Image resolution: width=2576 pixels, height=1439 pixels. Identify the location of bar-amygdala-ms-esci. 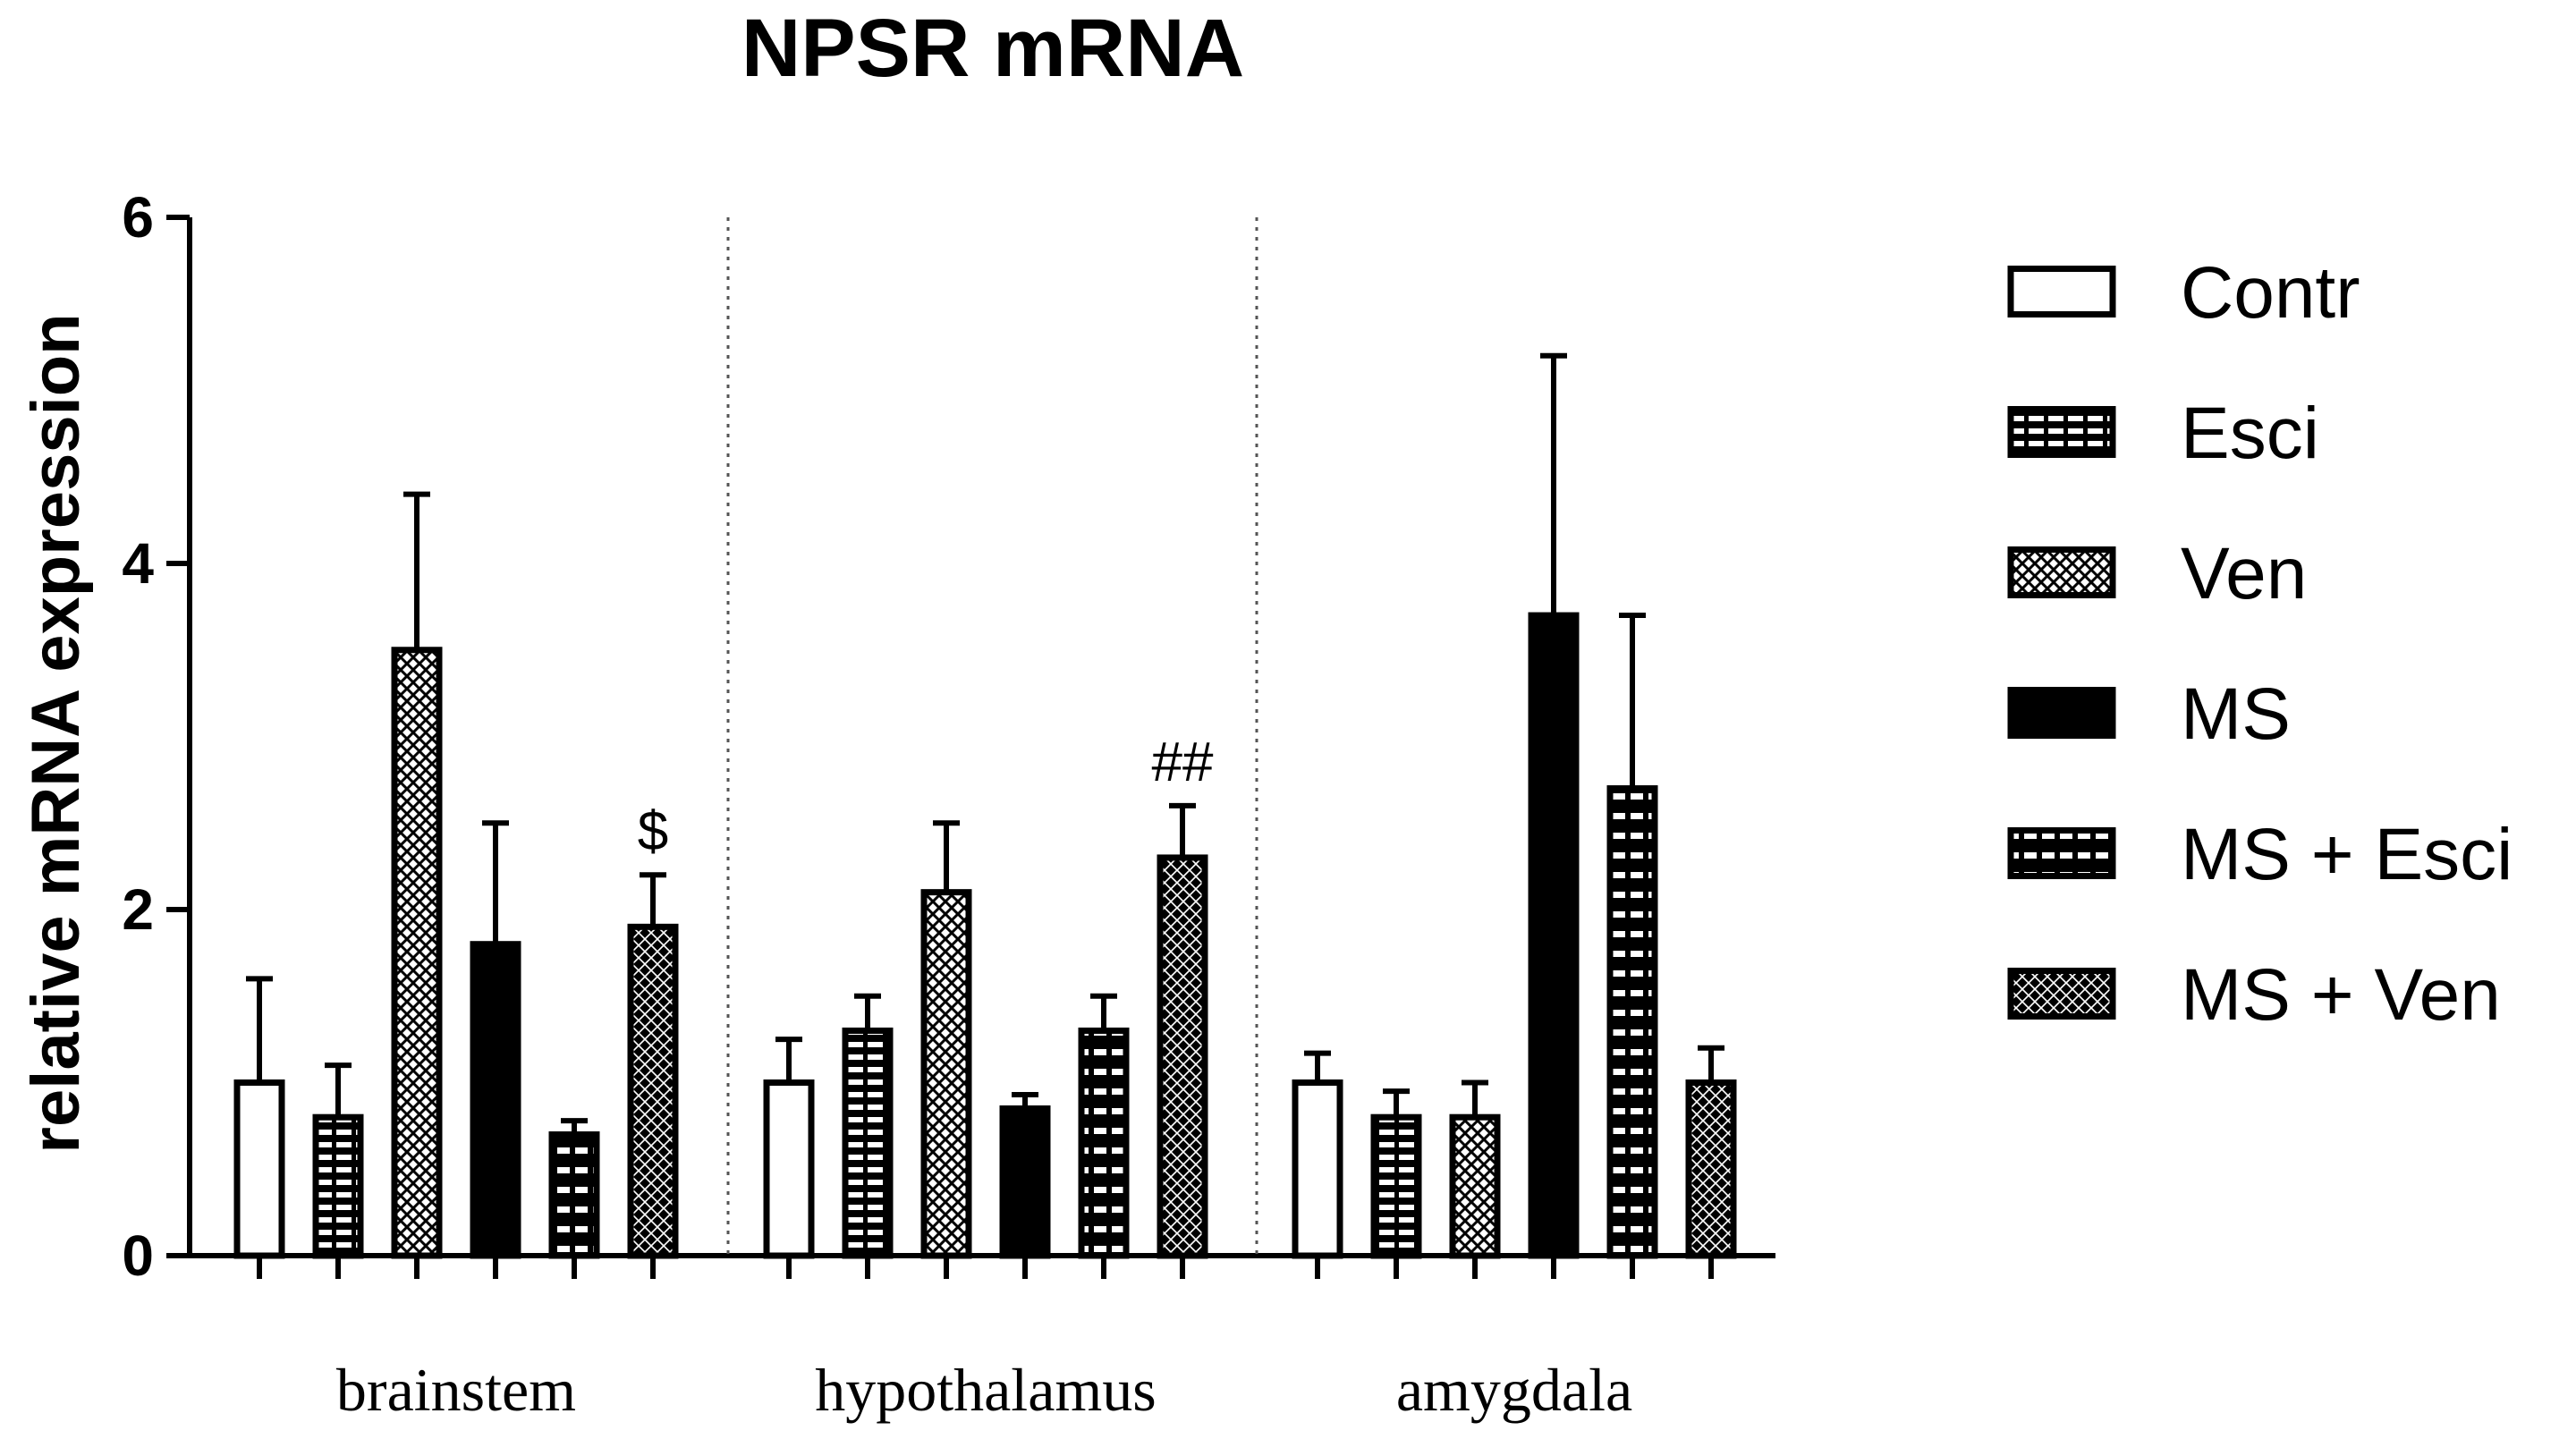
(1632, 1022).